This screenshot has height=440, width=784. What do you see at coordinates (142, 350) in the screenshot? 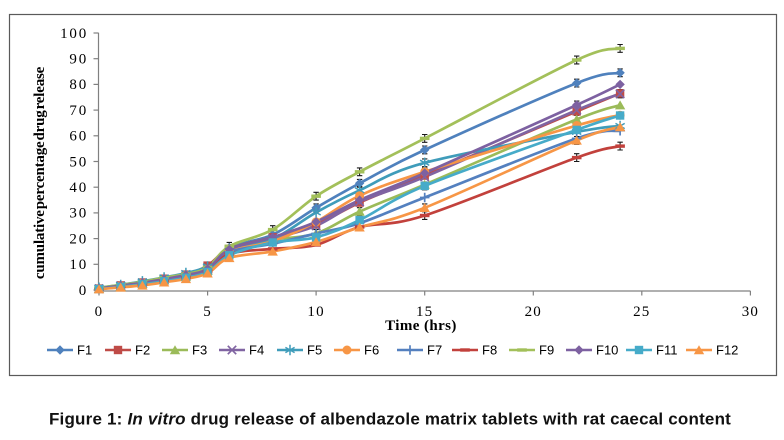
I see `svg-text: F2` at bounding box center [142, 350].